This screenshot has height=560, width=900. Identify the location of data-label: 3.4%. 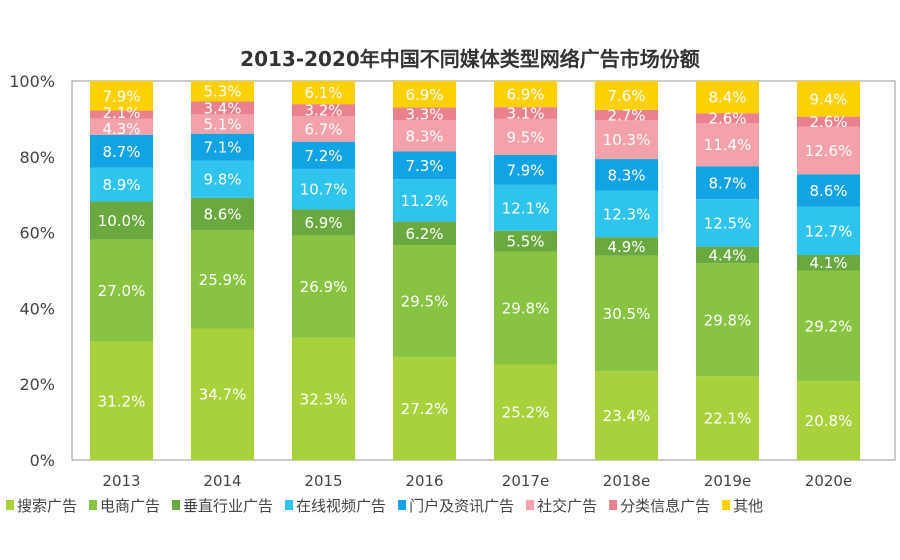
(222, 108).